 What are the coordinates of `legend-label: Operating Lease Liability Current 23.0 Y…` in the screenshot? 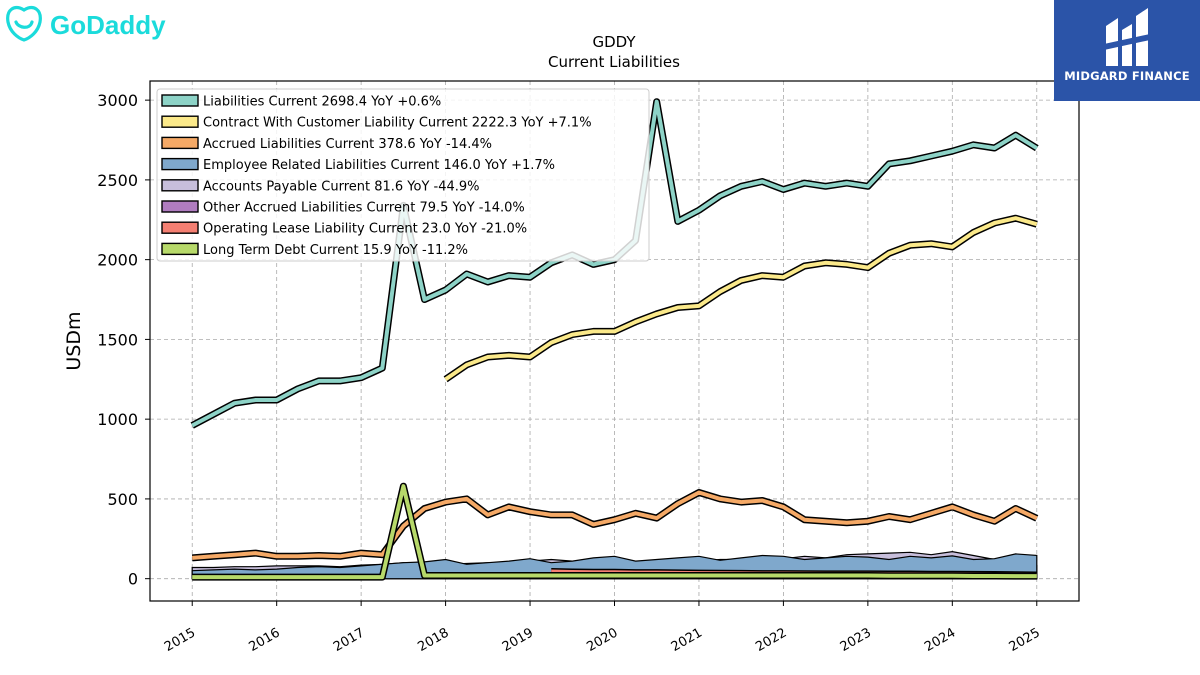 It's located at (365, 229).